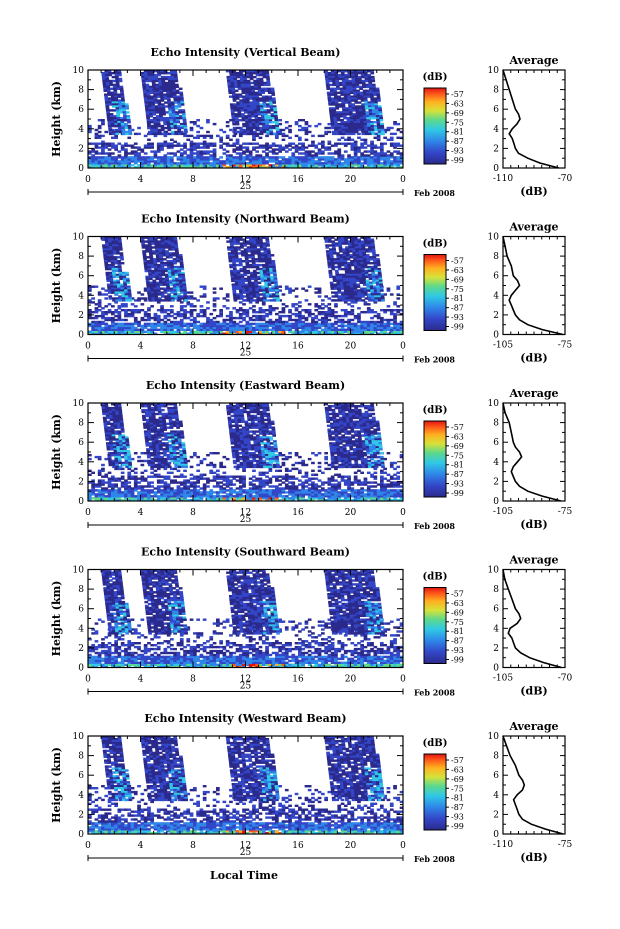 Image resolution: width=620 pixels, height=929 pixels. Describe the element at coordinates (245, 219) in the screenshot. I see `panel-title: Echo Intensity (Northward Beam)` at that location.